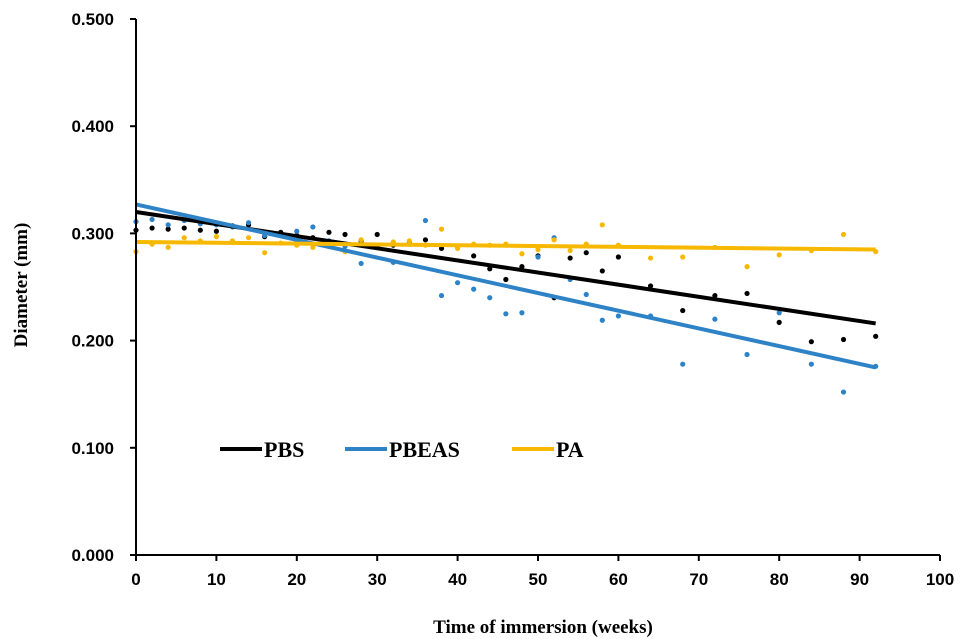 Image resolution: width=965 pixels, height=639 pixels. What do you see at coordinates (940, 579) in the screenshot?
I see `x-tick-label: 100` at bounding box center [940, 579].